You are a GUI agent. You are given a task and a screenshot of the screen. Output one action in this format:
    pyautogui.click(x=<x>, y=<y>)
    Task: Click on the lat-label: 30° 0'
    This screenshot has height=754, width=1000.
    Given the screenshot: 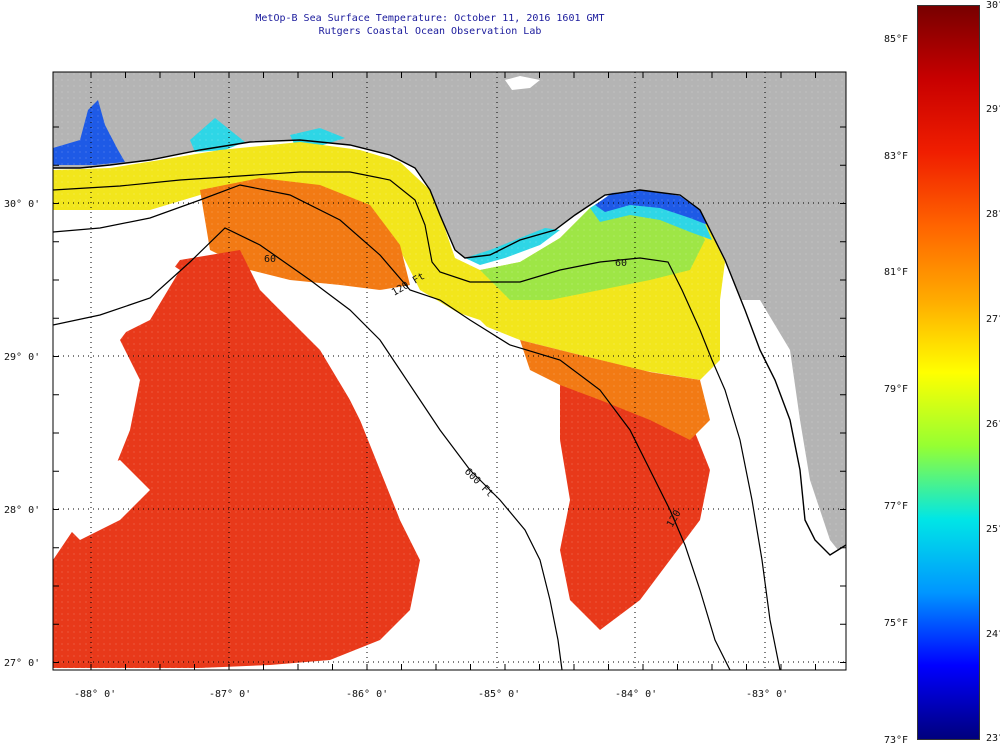 What is the action you would take?
    pyautogui.click(x=22, y=204)
    